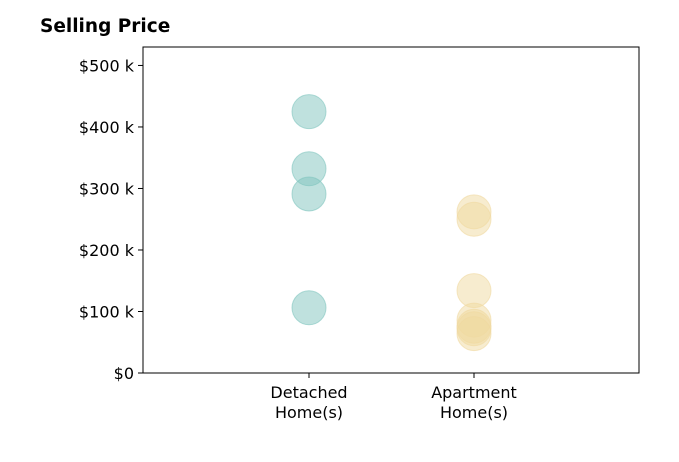  What do you see at coordinates (107, 65) in the screenshot?
I see `y-tick-label: $500 k` at bounding box center [107, 65].